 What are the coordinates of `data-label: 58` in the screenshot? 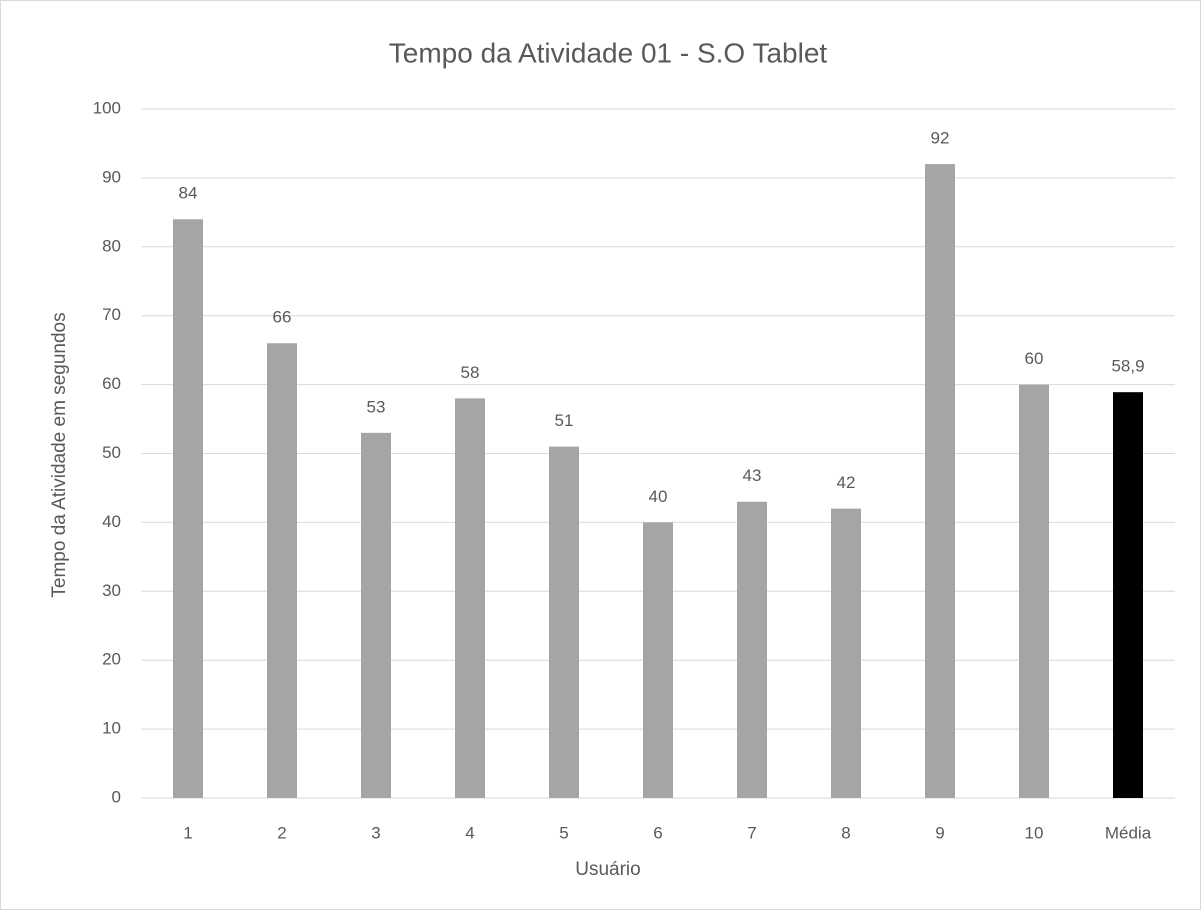 It's located at (470, 372).